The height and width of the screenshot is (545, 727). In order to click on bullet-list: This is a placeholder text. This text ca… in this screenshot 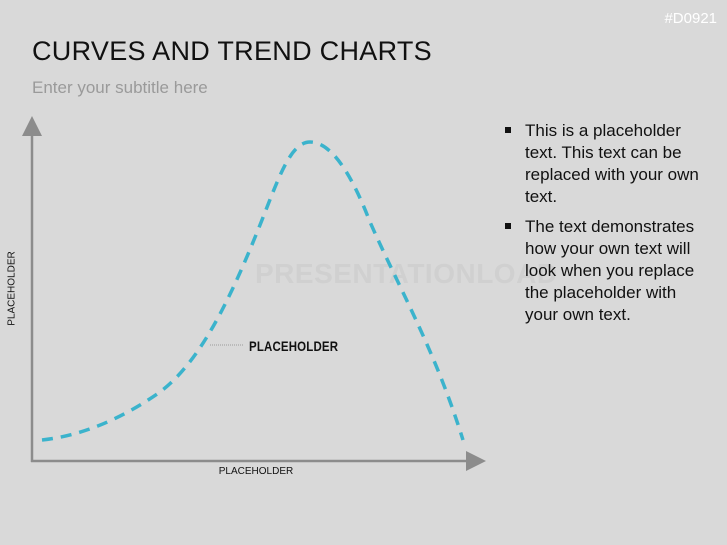, I will do `click(608, 227)`.